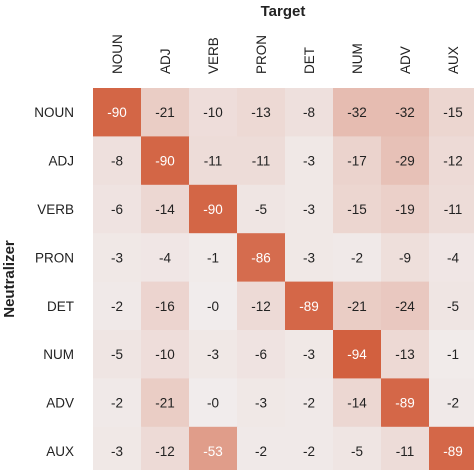 The height and width of the screenshot is (470, 474). I want to click on y-tick-label: PRON, so click(54, 257).